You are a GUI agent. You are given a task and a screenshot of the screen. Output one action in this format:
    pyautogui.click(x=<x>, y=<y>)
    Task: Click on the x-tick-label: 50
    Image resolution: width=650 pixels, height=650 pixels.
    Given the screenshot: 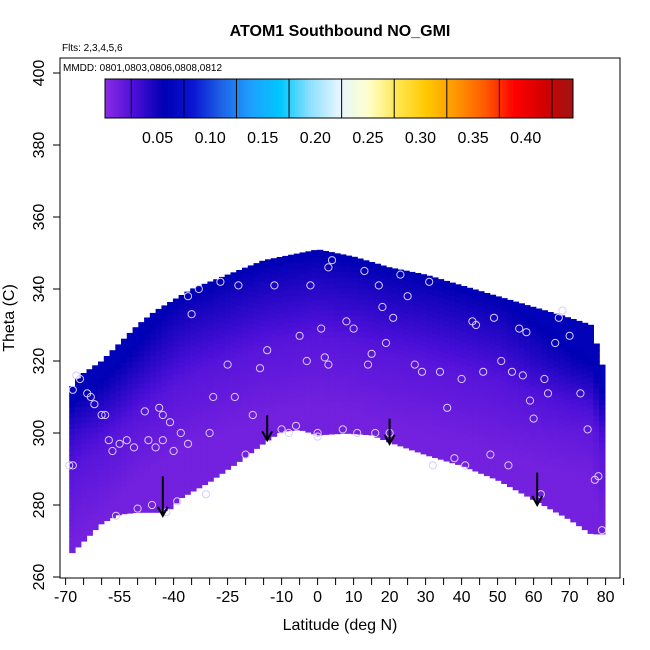 What is the action you would take?
    pyautogui.click(x=498, y=597)
    